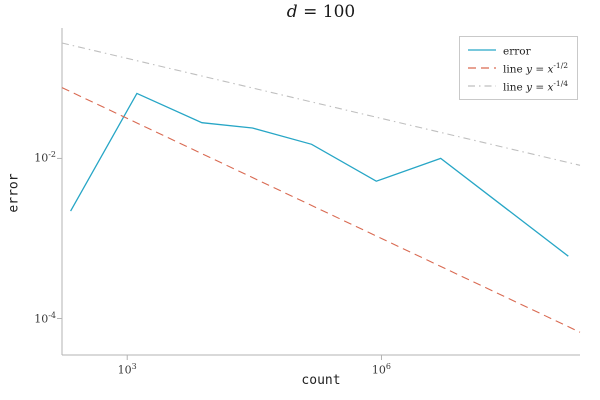 This screenshot has height=400, width=600. Describe the element at coordinates (326, 12) in the screenshot. I see `title-rest: = 100` at that location.